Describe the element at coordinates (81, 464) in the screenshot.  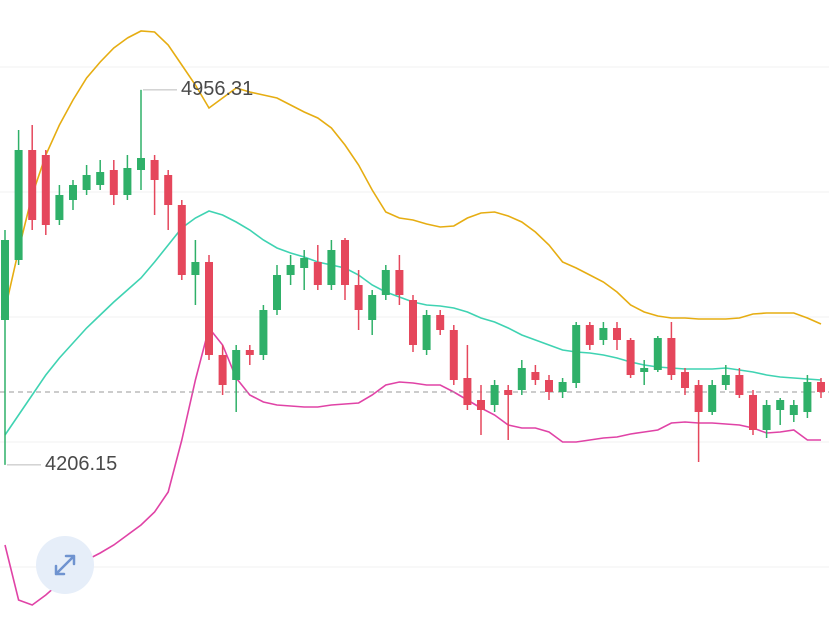
I see `extreme-label: 4206.15` at that location.